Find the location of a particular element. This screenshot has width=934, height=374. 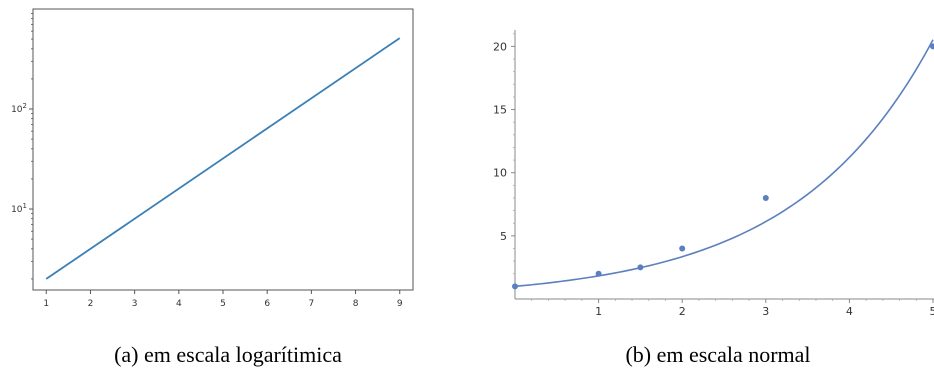

chart-a-x-tick-label: 6 is located at coordinates (267, 304).